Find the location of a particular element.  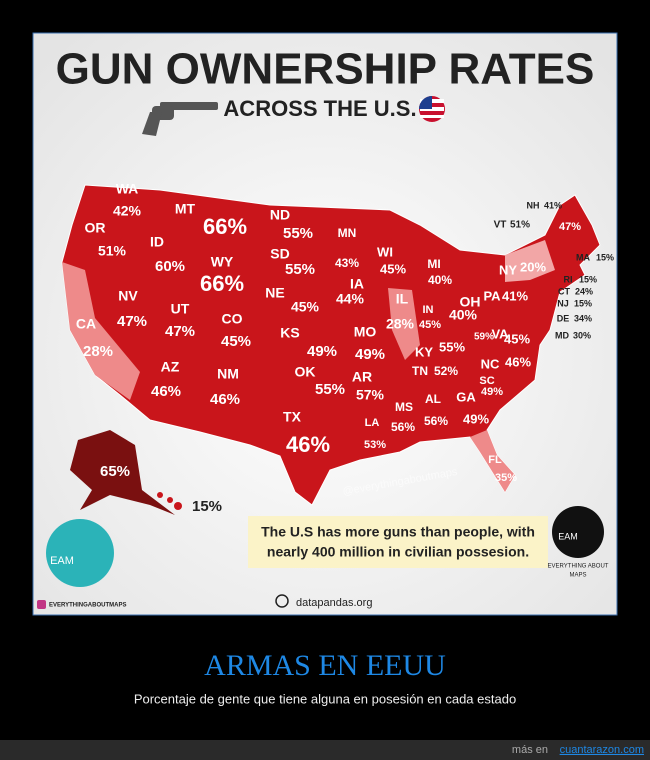

state-abbr: NC is located at coordinates (490, 363).